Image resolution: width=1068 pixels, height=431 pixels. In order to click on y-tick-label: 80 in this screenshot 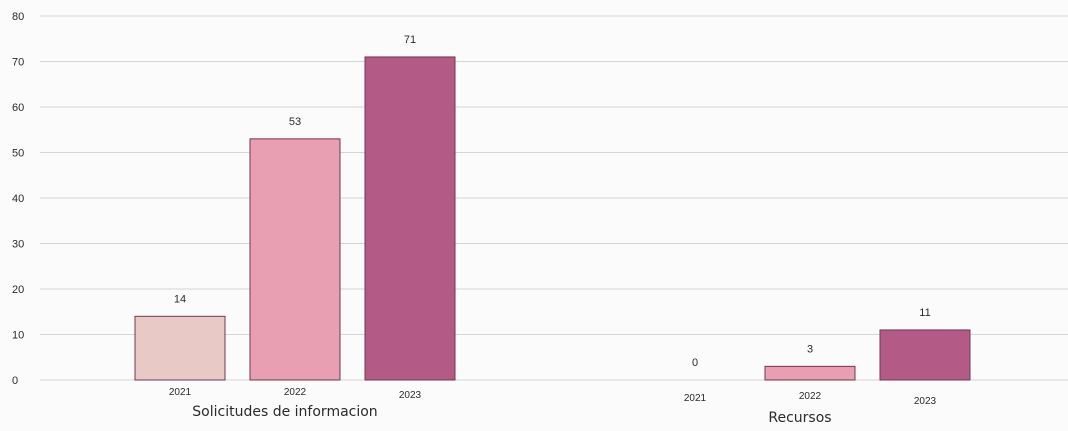, I will do `click(18, 17)`.